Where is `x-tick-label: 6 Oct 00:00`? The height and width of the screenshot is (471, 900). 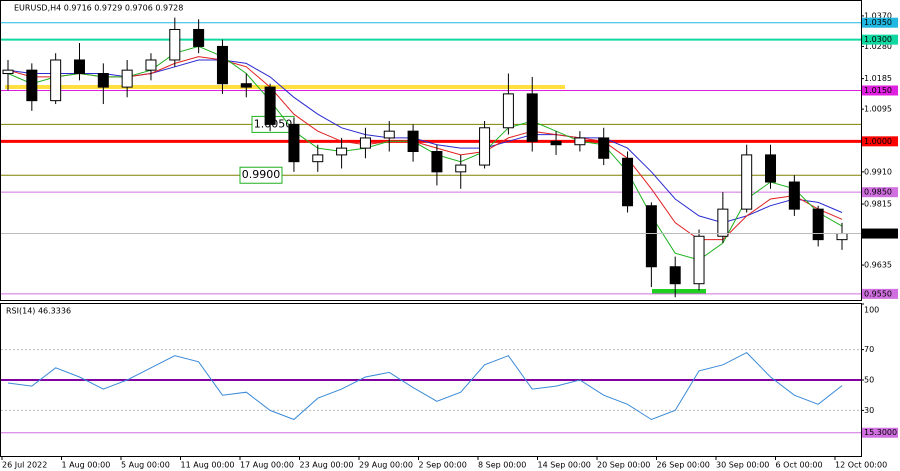 x-tick-label: 6 Oct 00:00 is located at coordinates (799, 465).